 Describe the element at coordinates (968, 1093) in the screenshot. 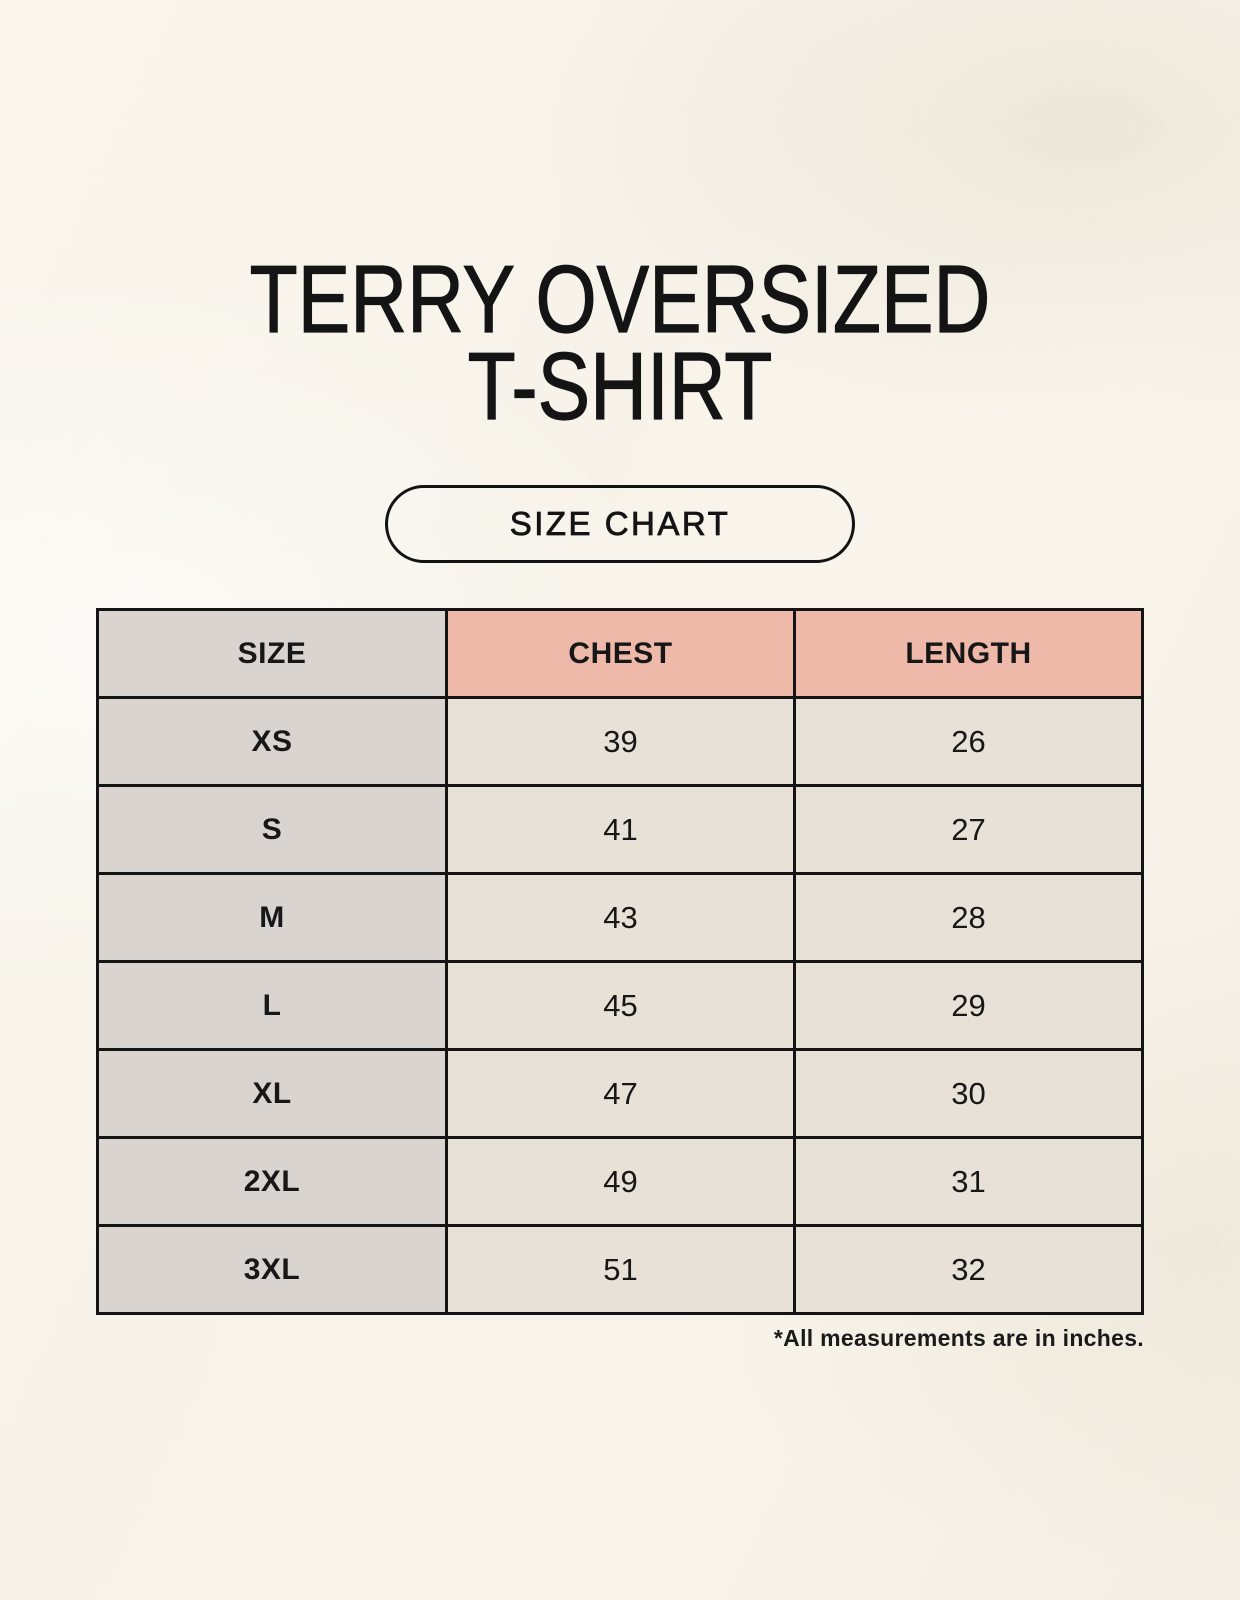

I see `length-value: 30` at that location.